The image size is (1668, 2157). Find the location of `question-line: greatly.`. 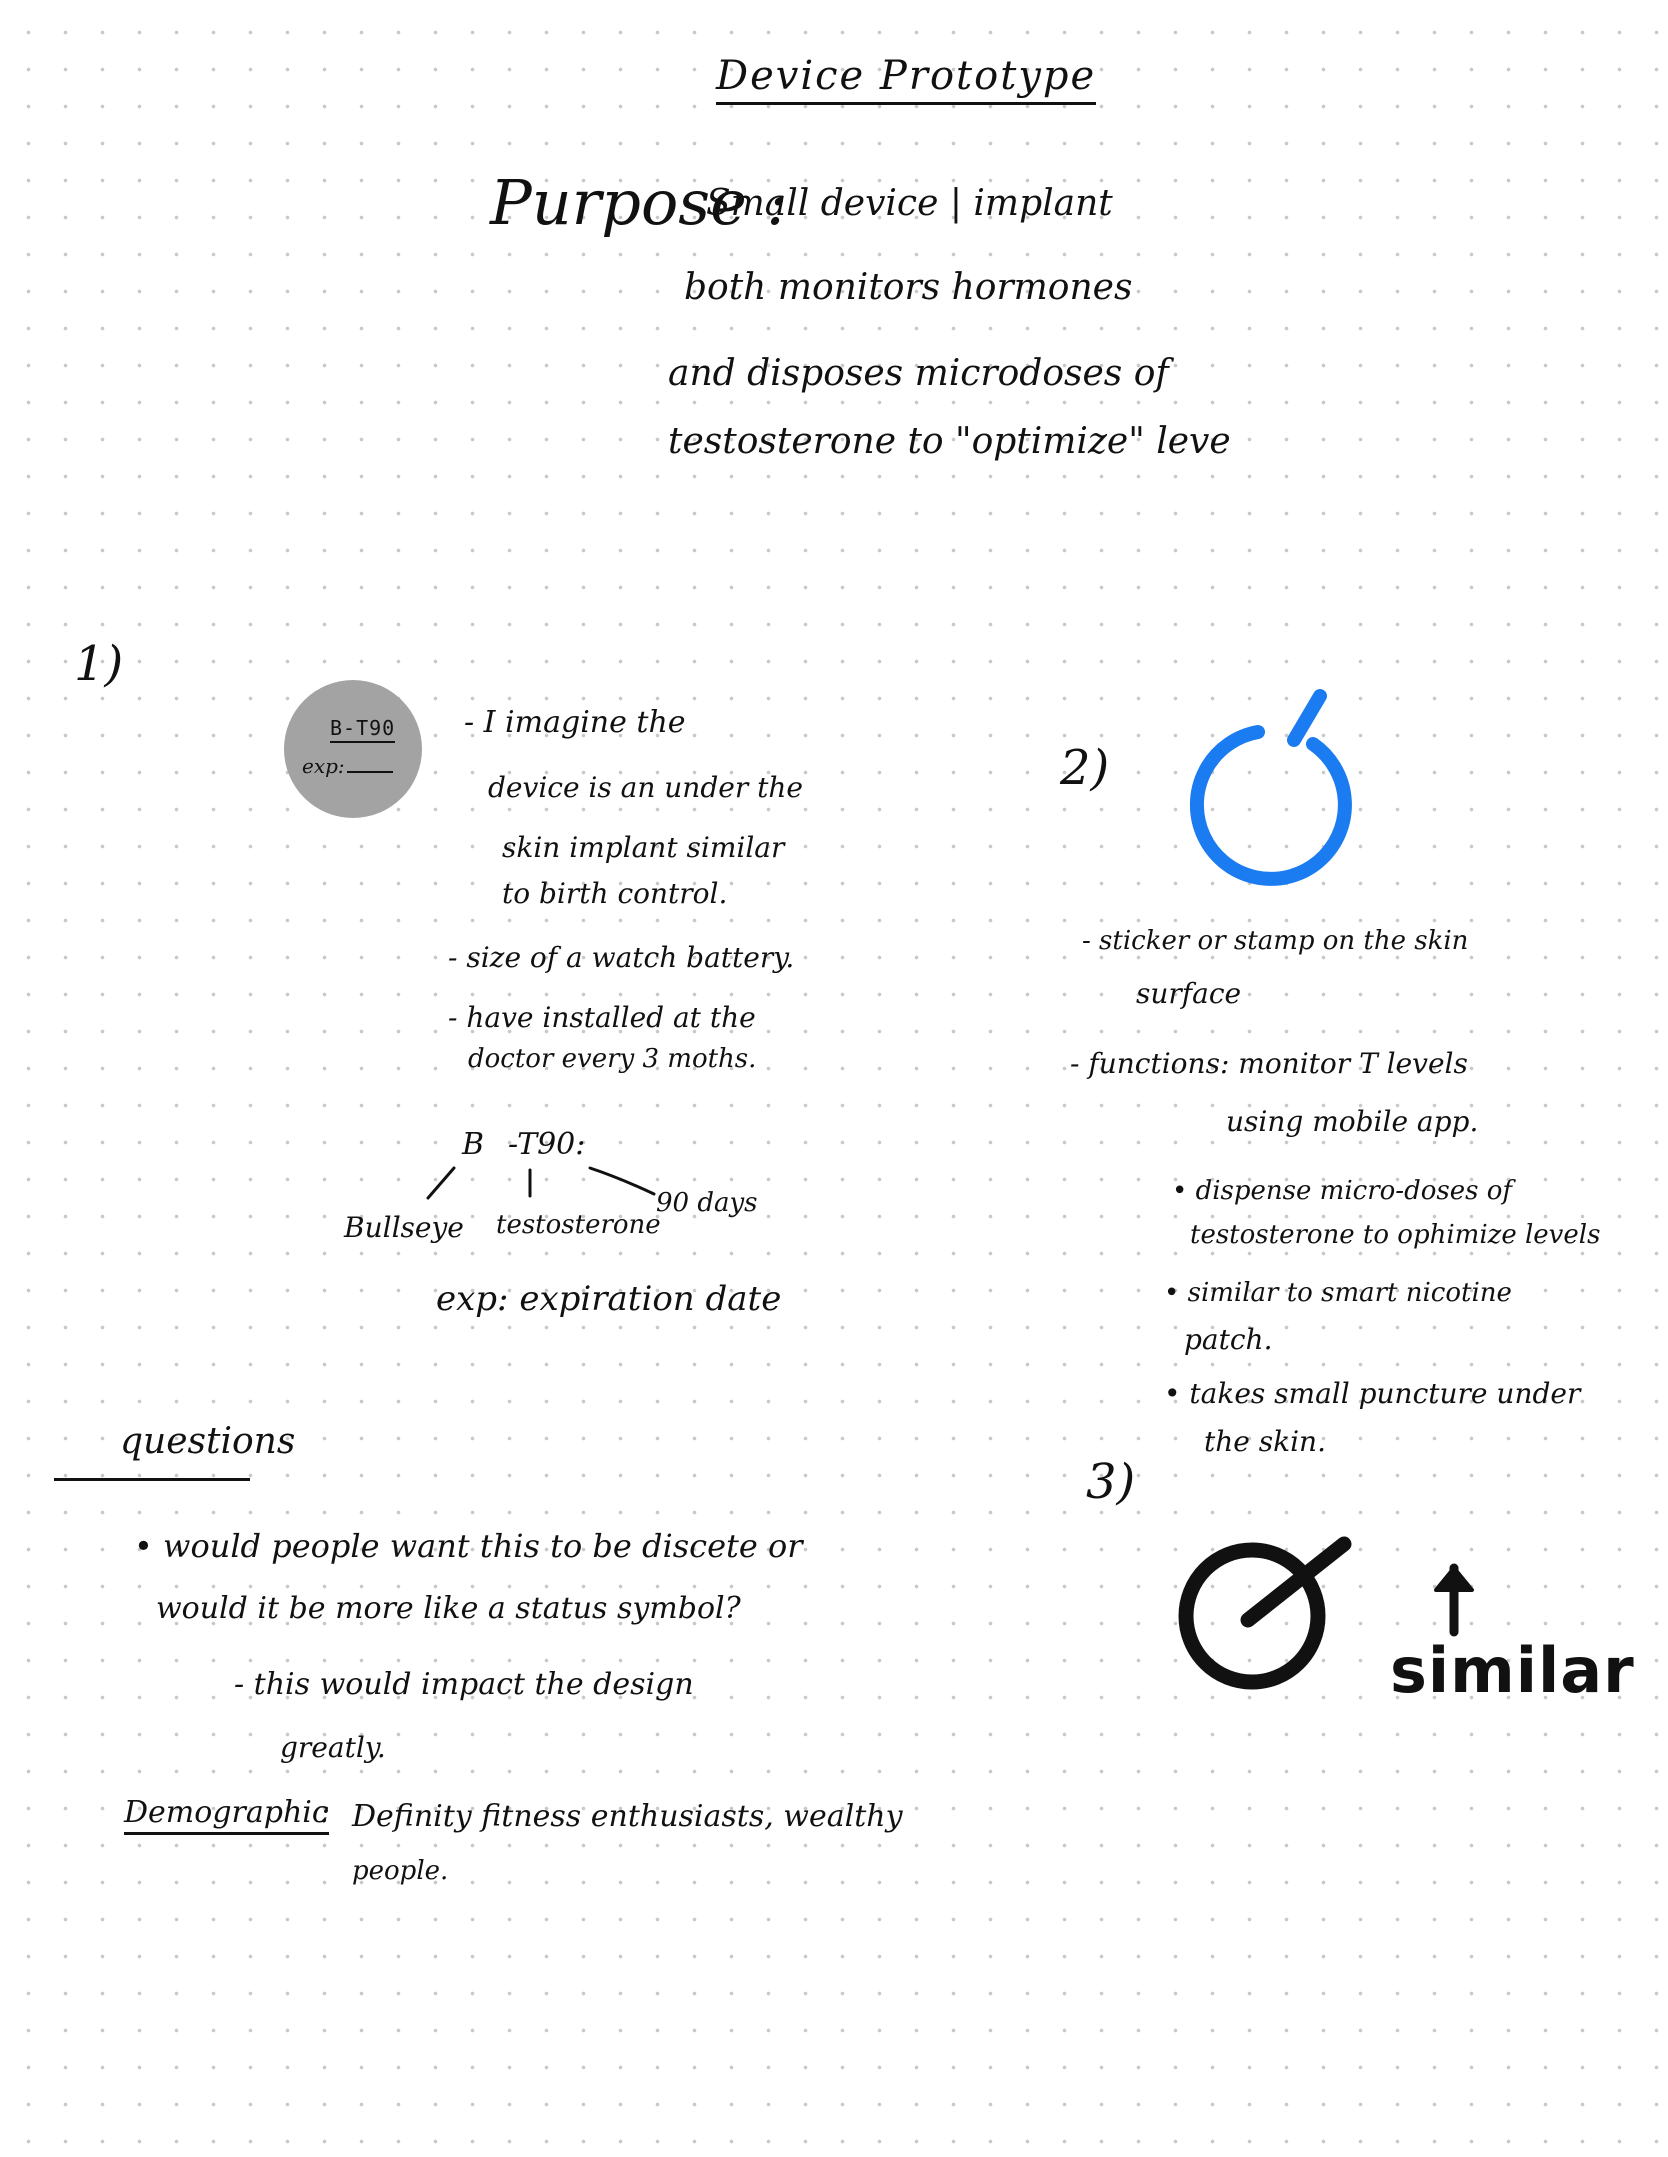

question-line: greatly. is located at coordinates (333, 1747).